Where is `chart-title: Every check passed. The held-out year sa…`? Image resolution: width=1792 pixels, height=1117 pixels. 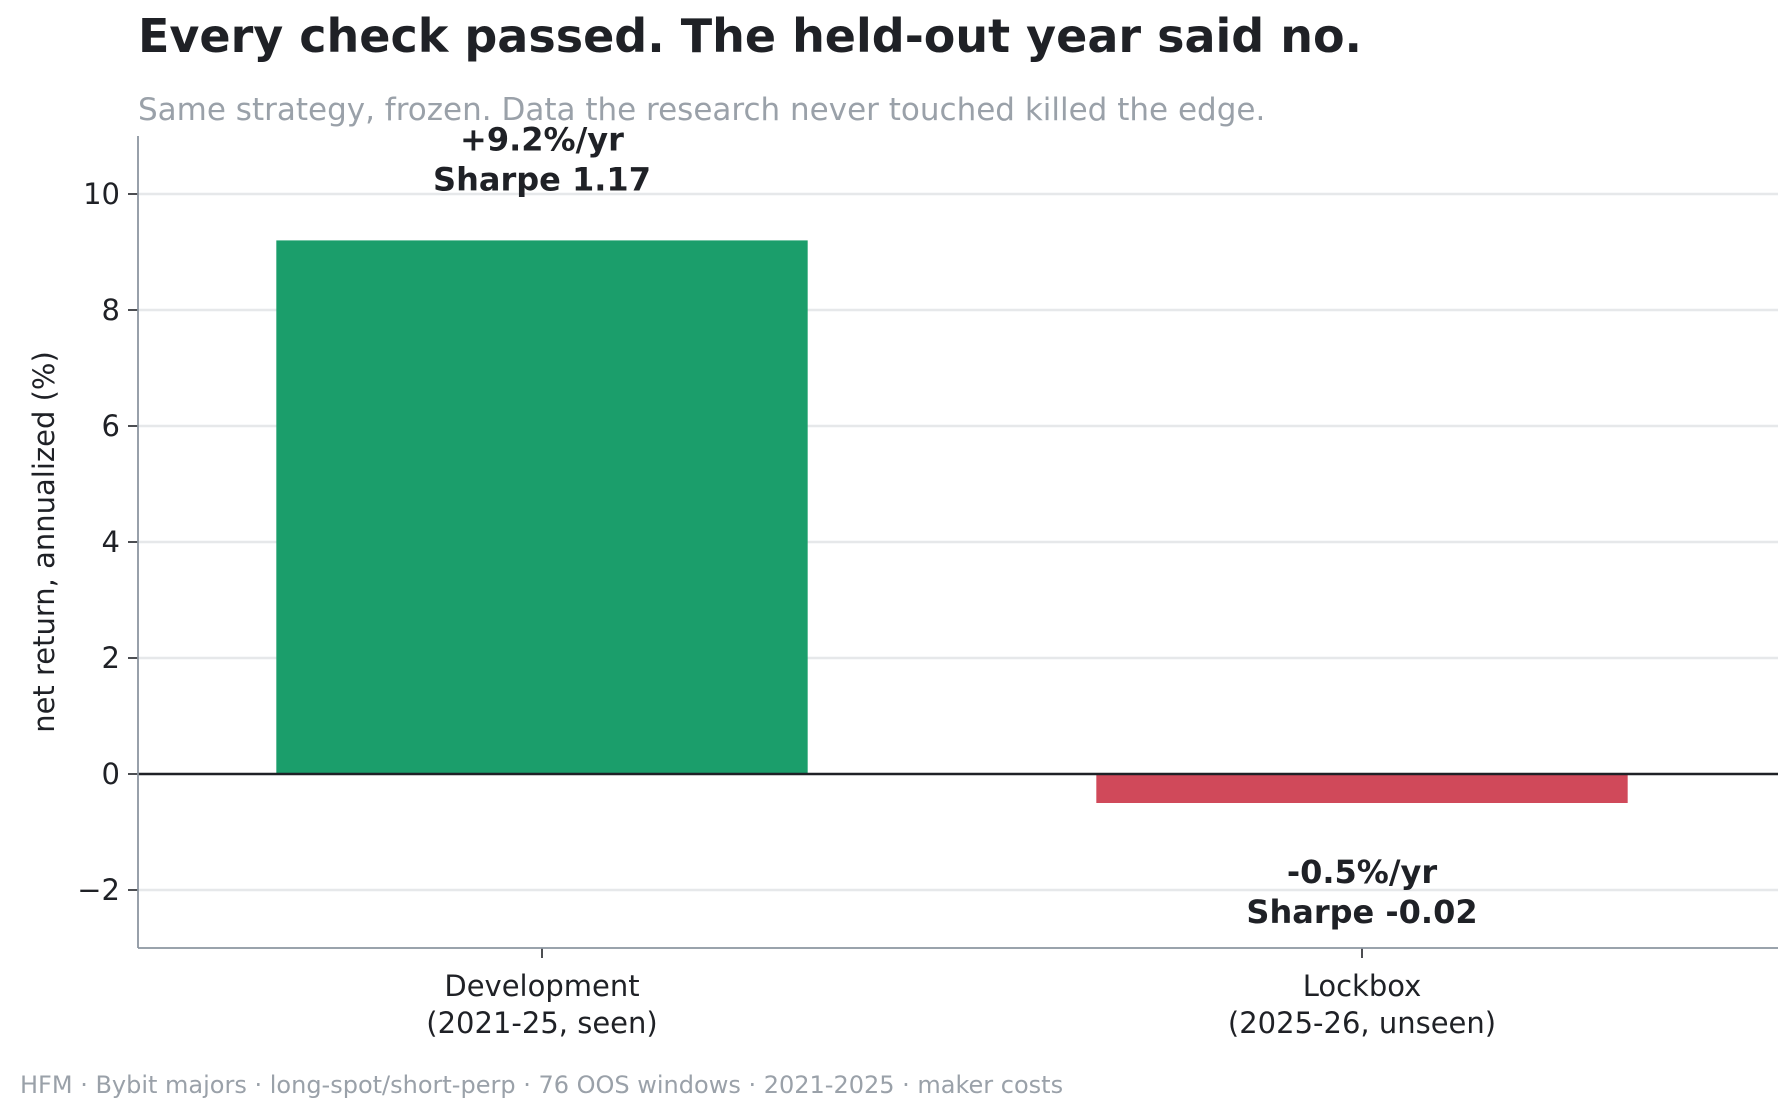 chart-title: Every check passed. The held-out year sa… is located at coordinates (750, 36).